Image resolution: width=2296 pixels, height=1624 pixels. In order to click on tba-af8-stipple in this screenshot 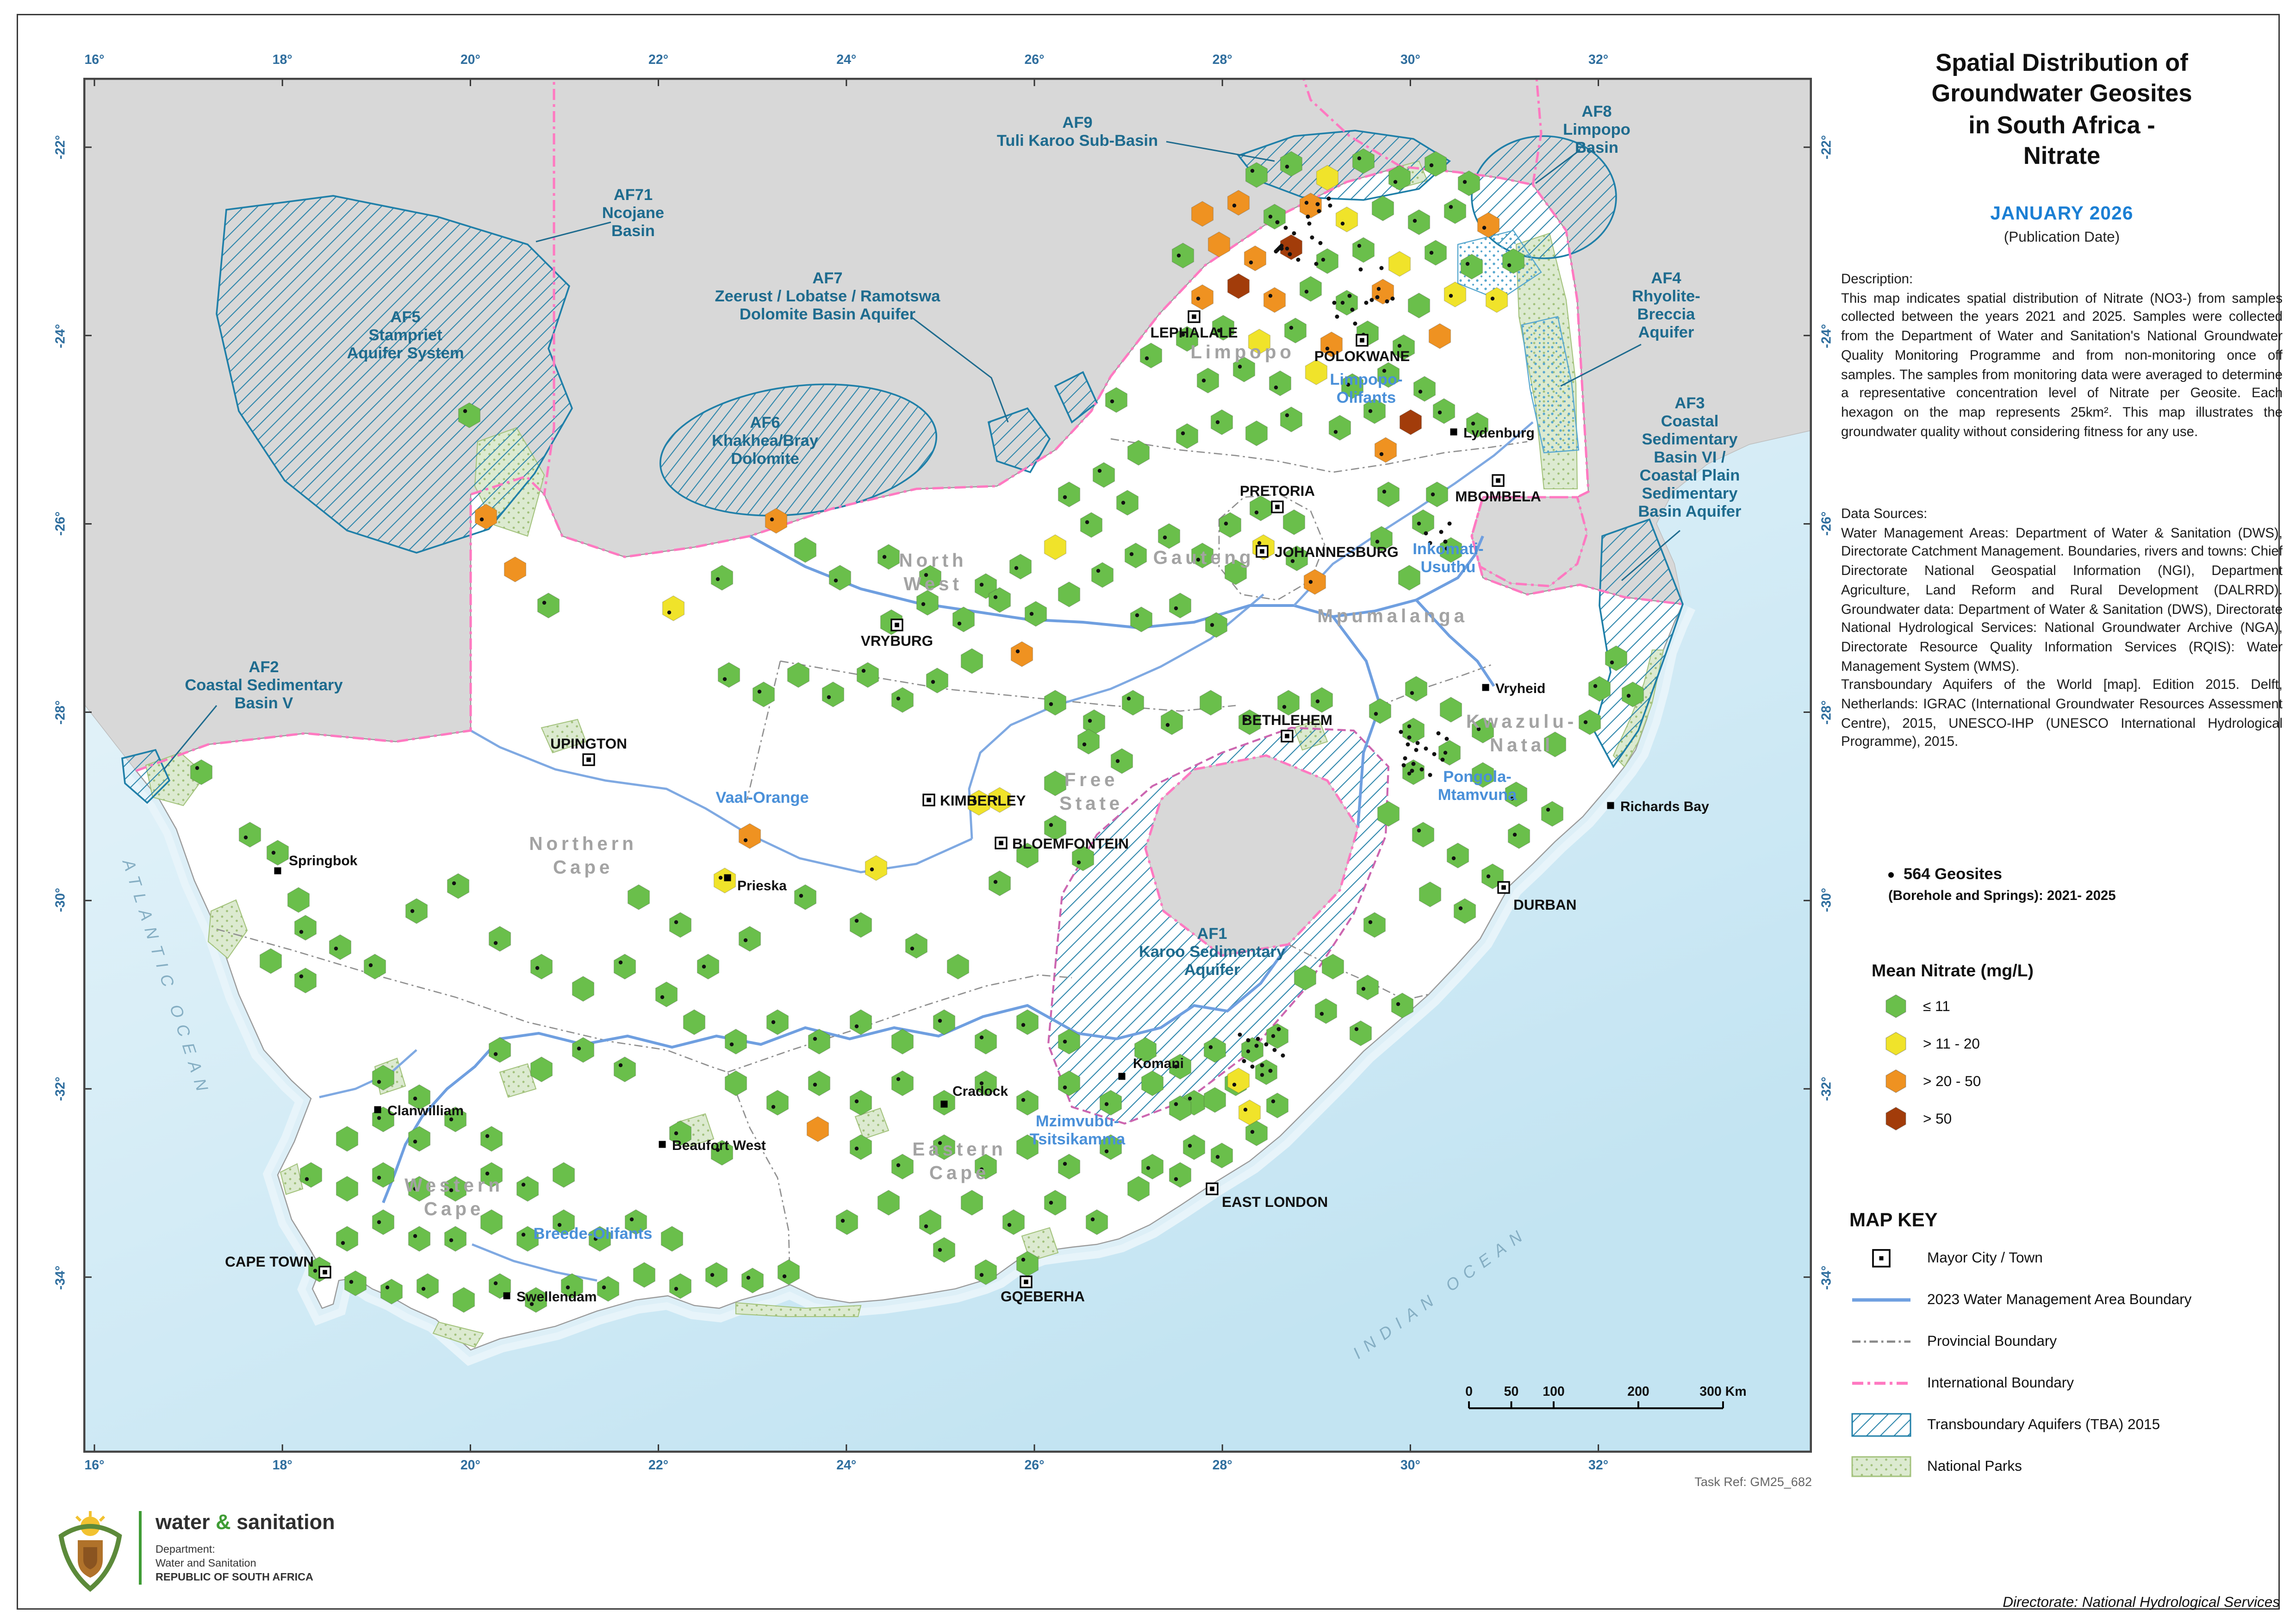, I will do `click(1499, 265)`.